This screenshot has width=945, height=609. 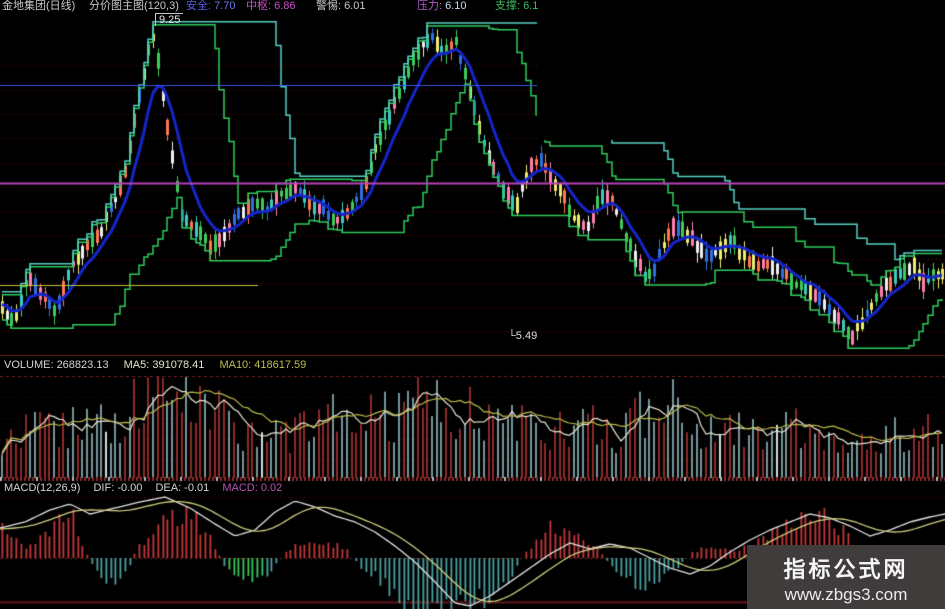 I want to click on watermark-badge: 指标公式网 www.zbgs3.com, so click(x=846, y=577).